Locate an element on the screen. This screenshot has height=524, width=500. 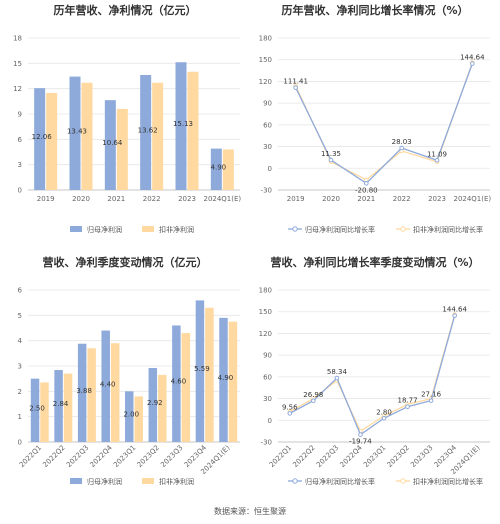
bar-value-label: 3.88 is located at coordinates (84, 391).